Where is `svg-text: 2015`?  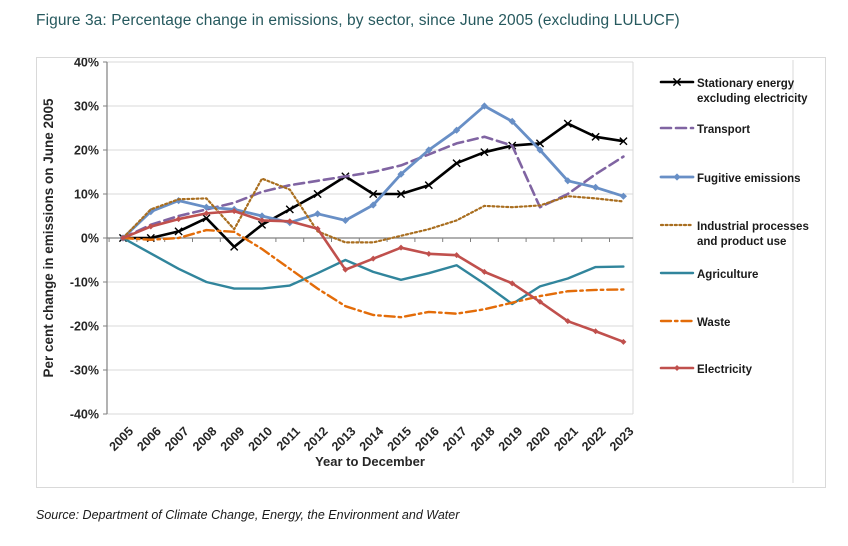 svg-text: 2015 is located at coordinates (400, 439).